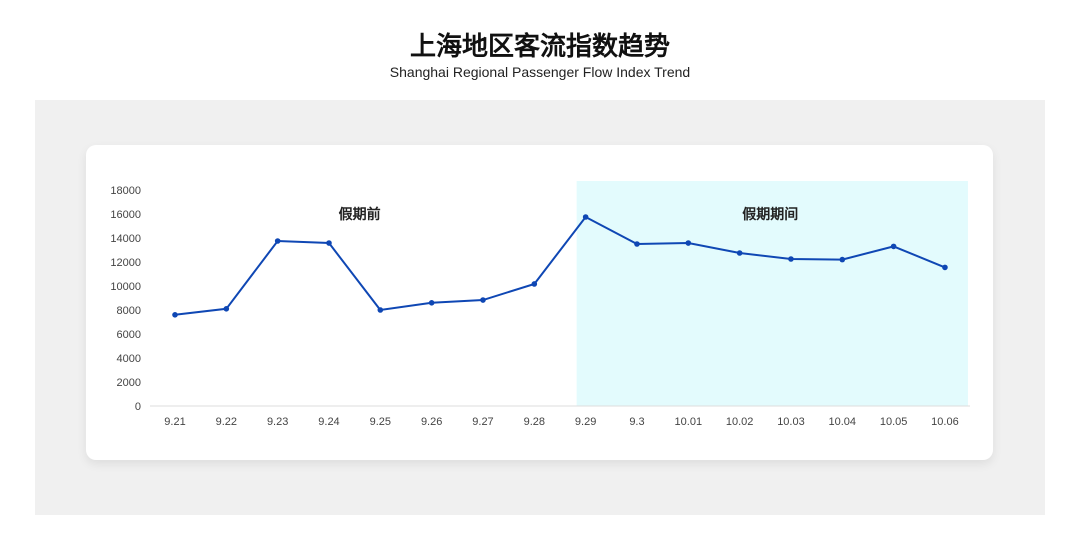  What do you see at coordinates (277, 422) in the screenshot?
I see `x-tick-label: 9.23` at bounding box center [277, 422].